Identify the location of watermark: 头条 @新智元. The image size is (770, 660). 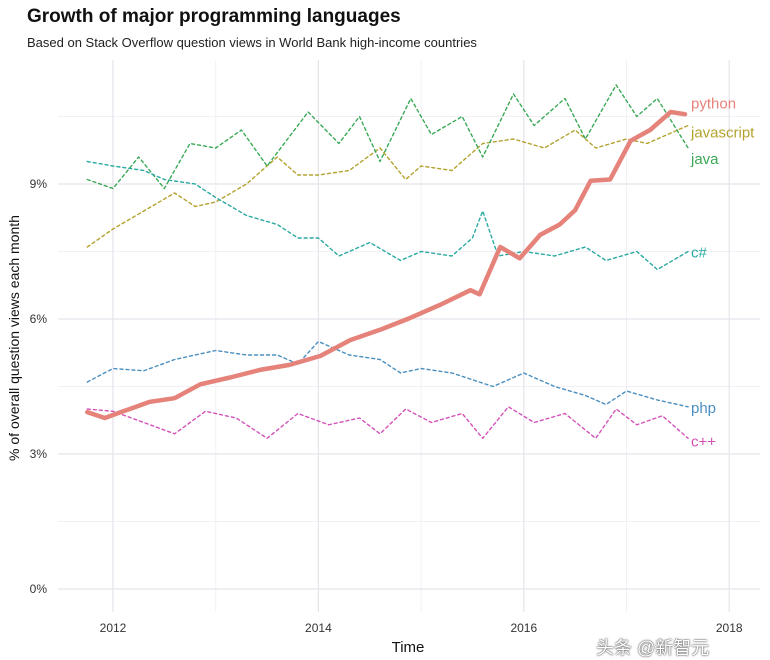
(653, 648).